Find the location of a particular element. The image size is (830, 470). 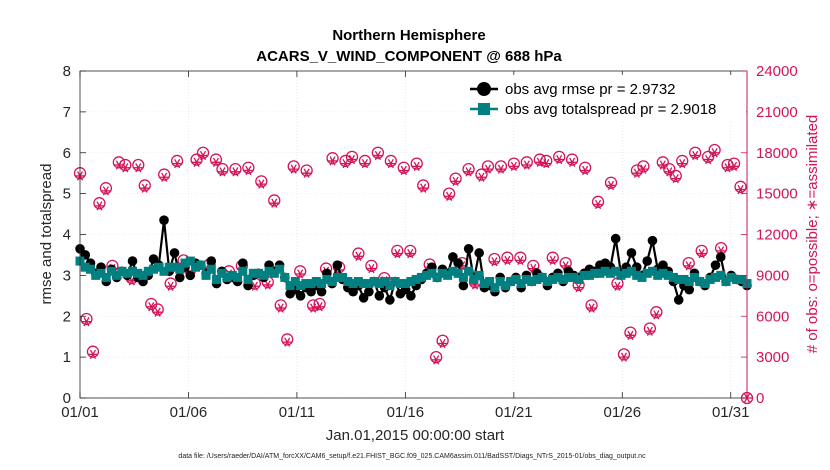

legend-box is located at coordinates (607, 98).